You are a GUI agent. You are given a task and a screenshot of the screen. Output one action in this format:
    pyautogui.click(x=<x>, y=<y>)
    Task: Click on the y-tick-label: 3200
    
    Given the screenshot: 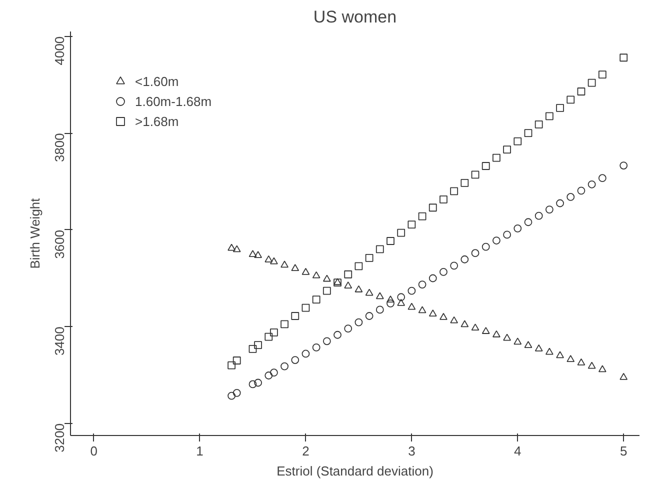 What is the action you would take?
    pyautogui.click(x=59, y=437)
    